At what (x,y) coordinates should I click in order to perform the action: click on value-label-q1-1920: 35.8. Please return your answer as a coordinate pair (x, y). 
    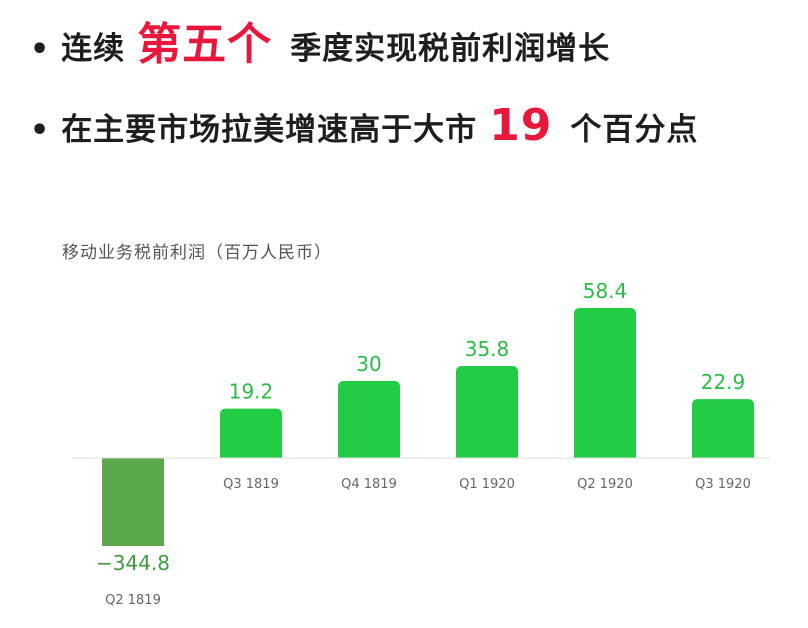
    Looking at the image, I should click on (487, 349).